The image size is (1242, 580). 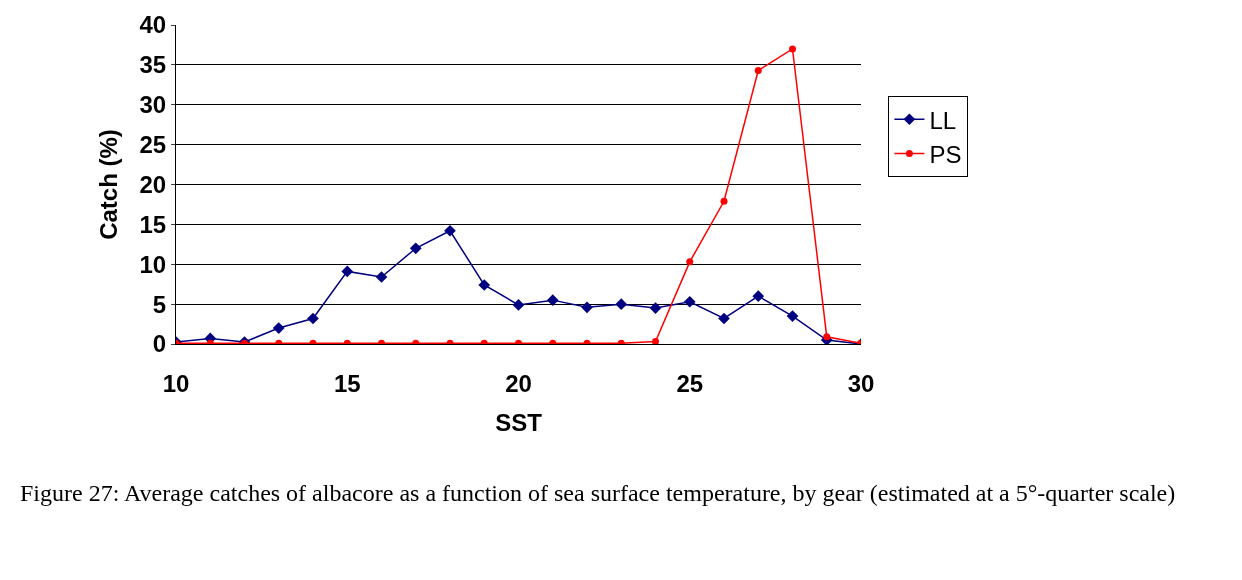 I want to click on x-axis-title: SST, so click(x=519, y=423).